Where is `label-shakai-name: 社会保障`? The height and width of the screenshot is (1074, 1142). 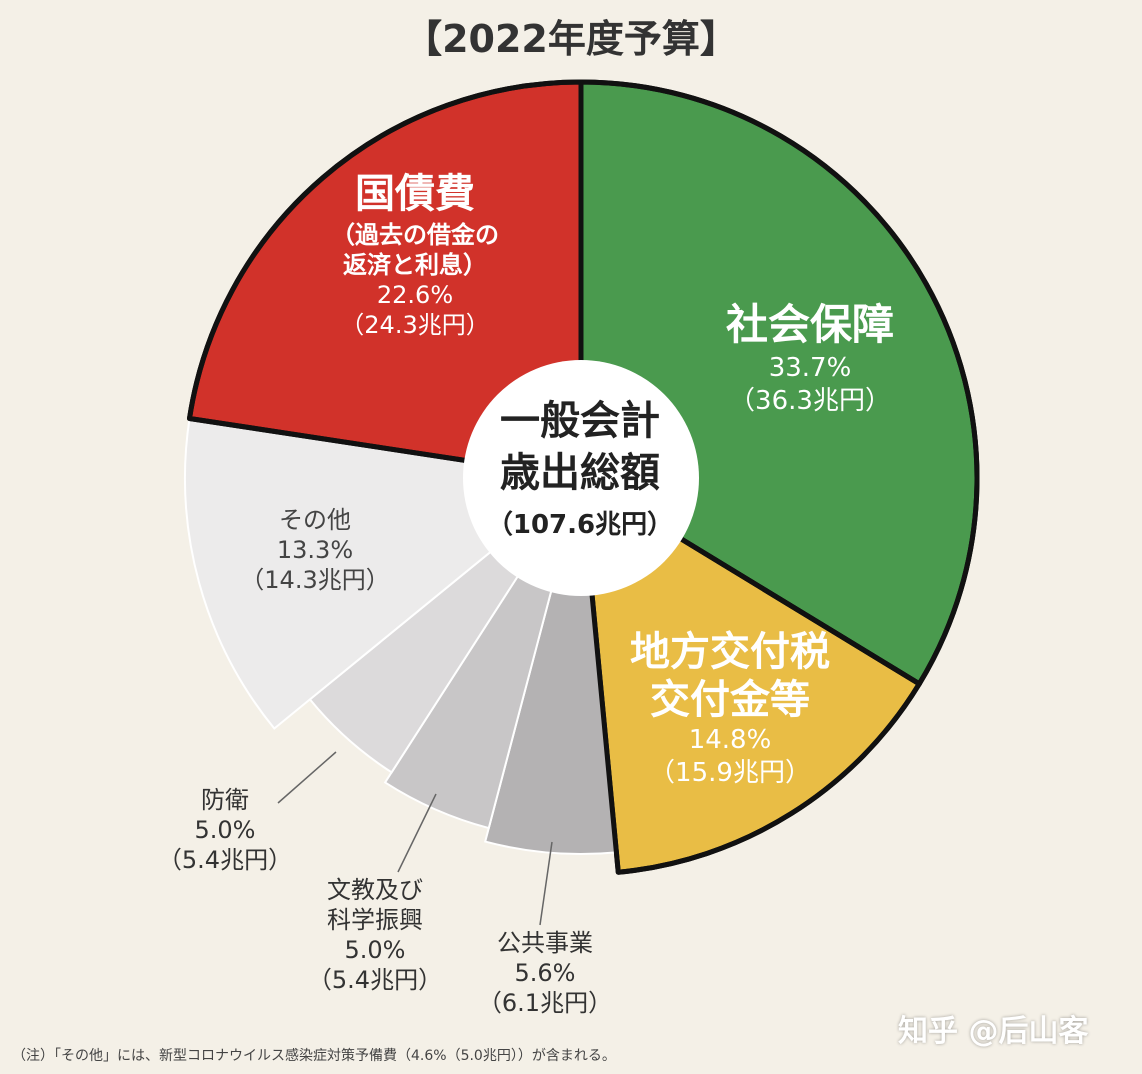 label-shakai-name: 社会保障 is located at coordinates (809, 324).